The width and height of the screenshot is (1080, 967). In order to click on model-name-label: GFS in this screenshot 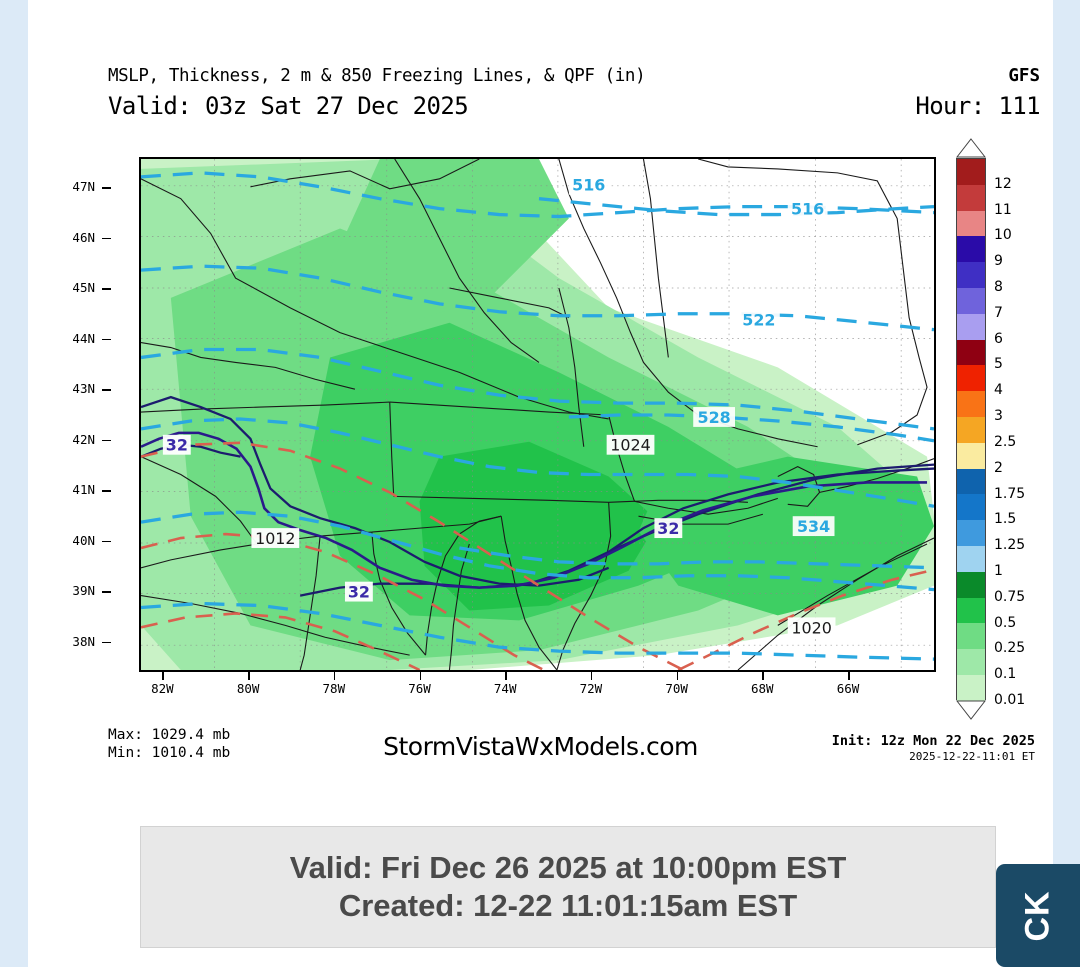, I will do `click(1024, 76)`.